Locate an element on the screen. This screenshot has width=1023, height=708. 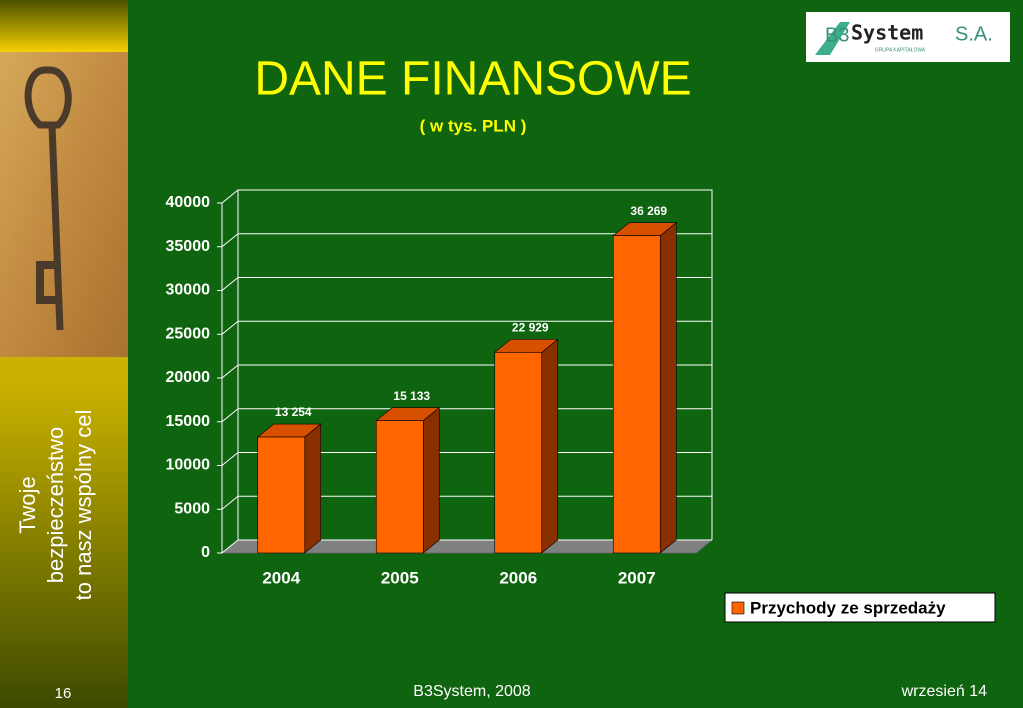
page-number: 16 is located at coordinates (63, 693).